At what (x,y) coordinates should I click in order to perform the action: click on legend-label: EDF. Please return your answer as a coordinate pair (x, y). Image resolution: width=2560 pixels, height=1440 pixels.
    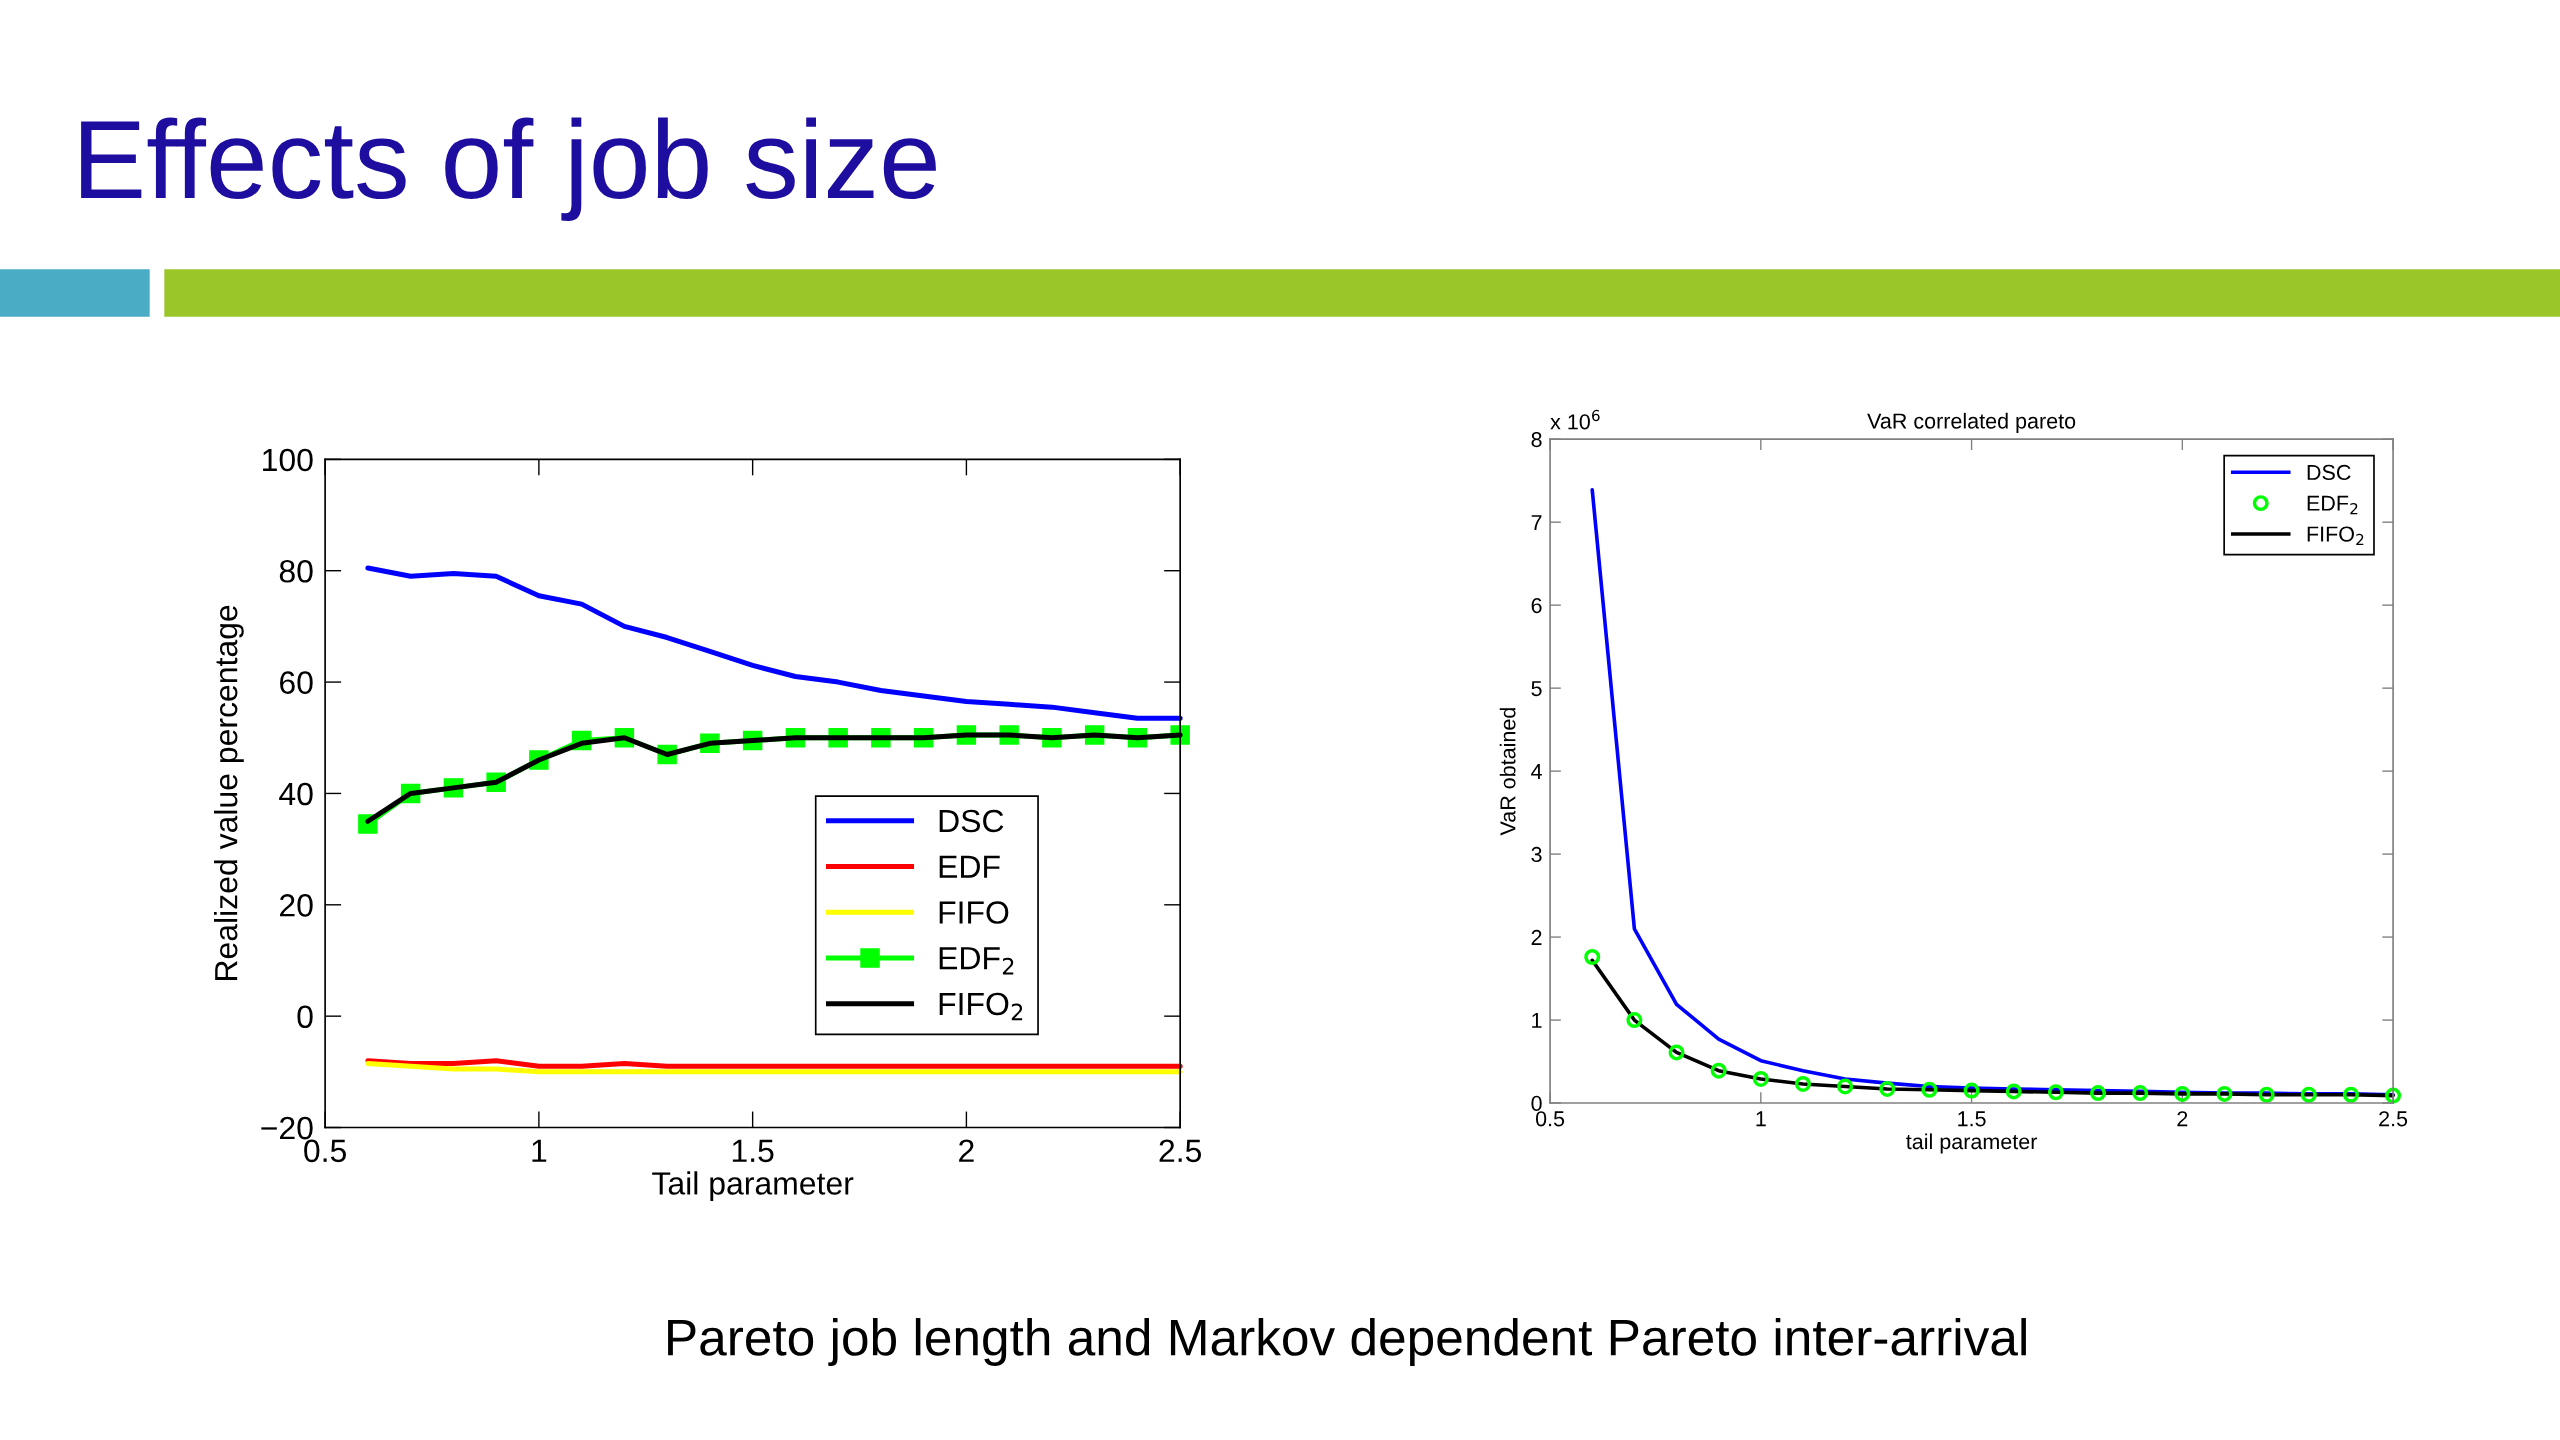
    Looking at the image, I should click on (969, 866).